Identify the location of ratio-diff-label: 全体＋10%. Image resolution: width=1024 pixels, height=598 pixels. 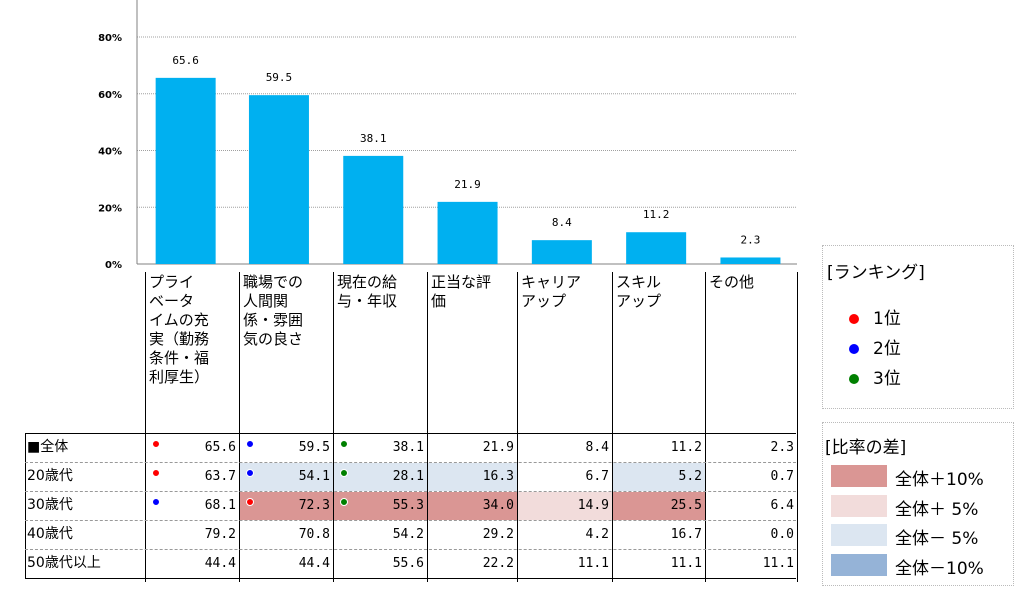
(939, 480).